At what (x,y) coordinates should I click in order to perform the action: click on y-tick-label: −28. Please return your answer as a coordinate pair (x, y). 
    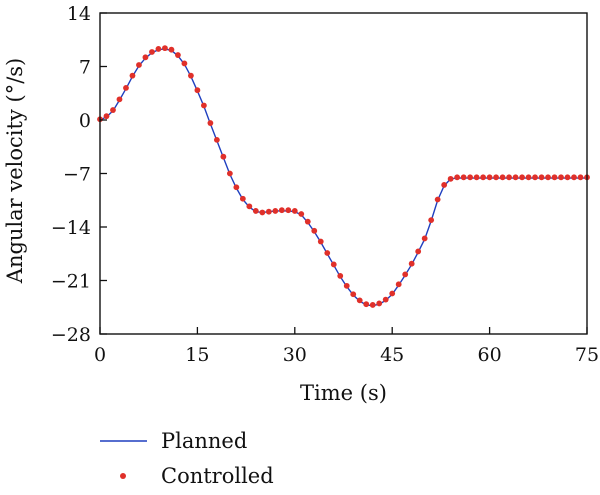
    Looking at the image, I should click on (71, 335).